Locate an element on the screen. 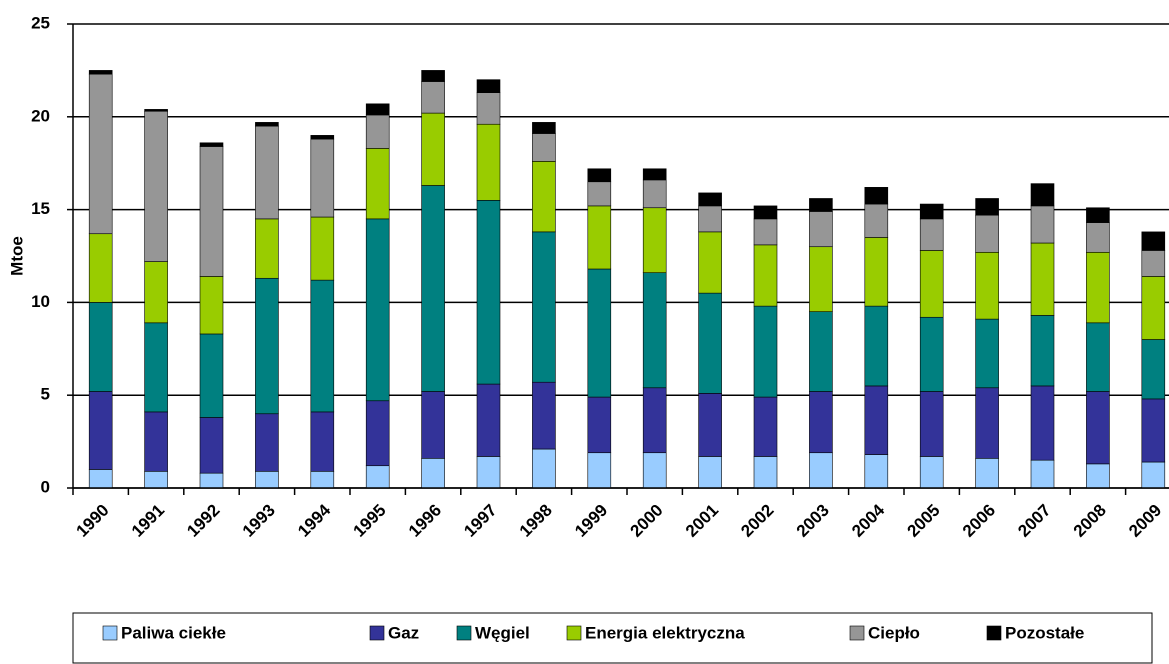 The height and width of the screenshot is (664, 1169). y-tick-label: 25 is located at coordinates (40, 22).